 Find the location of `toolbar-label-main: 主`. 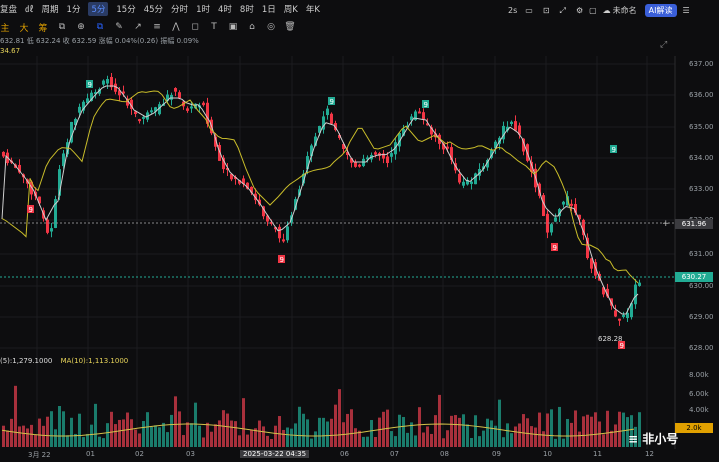

toolbar-label-main: 主 is located at coordinates (5, 28).